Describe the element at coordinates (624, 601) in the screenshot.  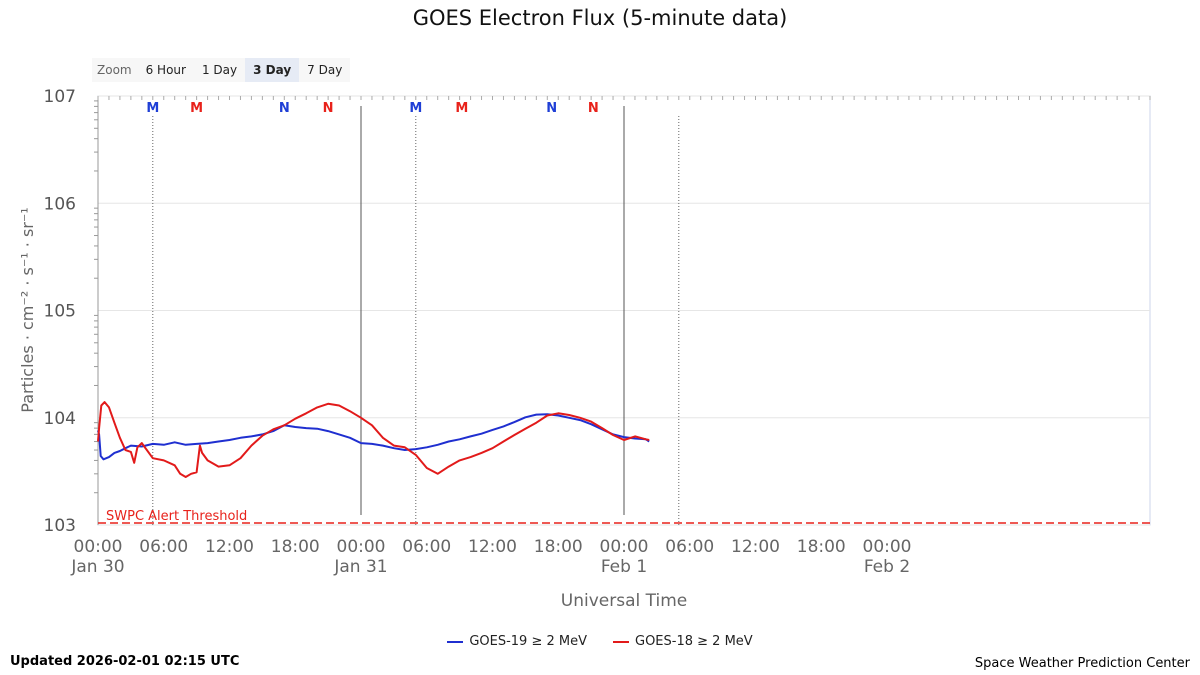
I see `x-axis-title: Universal Time` at that location.